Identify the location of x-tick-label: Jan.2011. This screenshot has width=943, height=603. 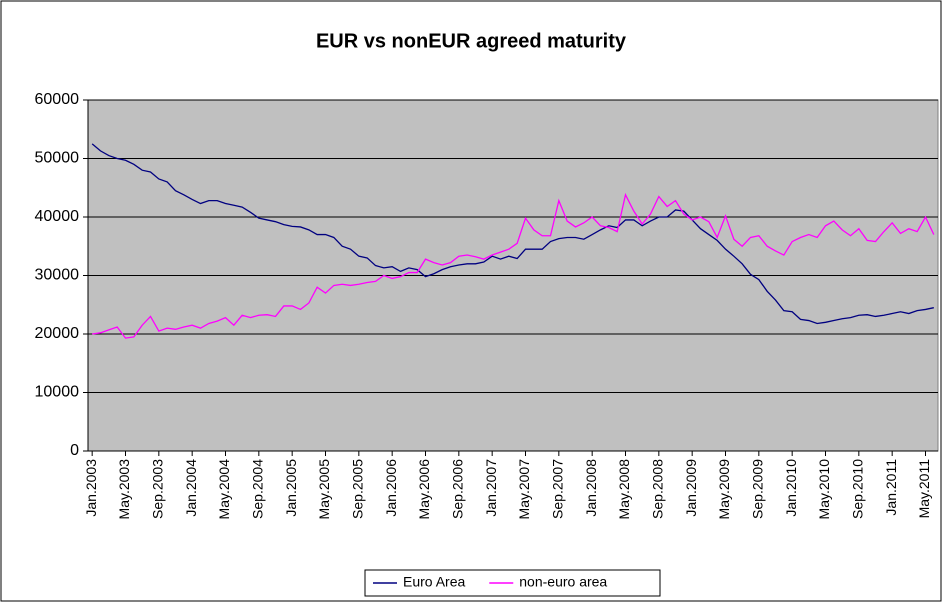
(891, 487).